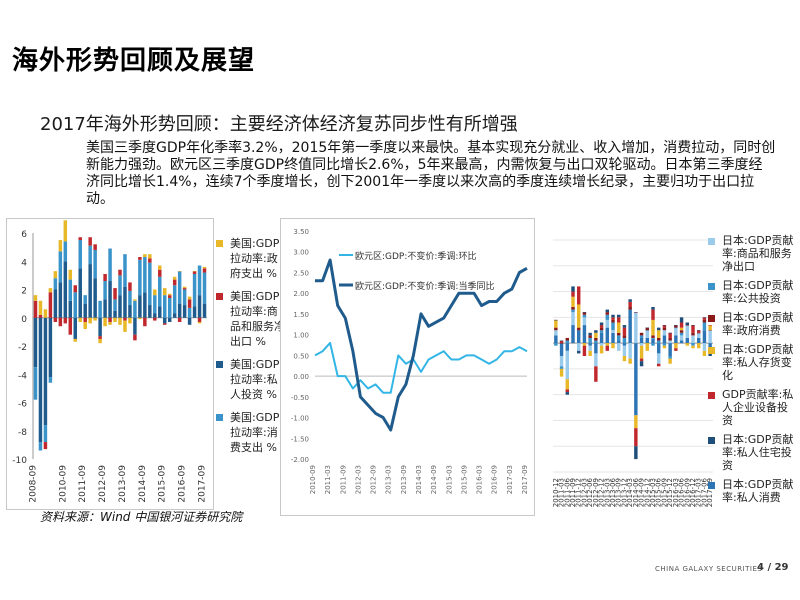 This screenshot has height=600, width=800. I want to click on y-tick-label: -2.00, so click(300, 460).